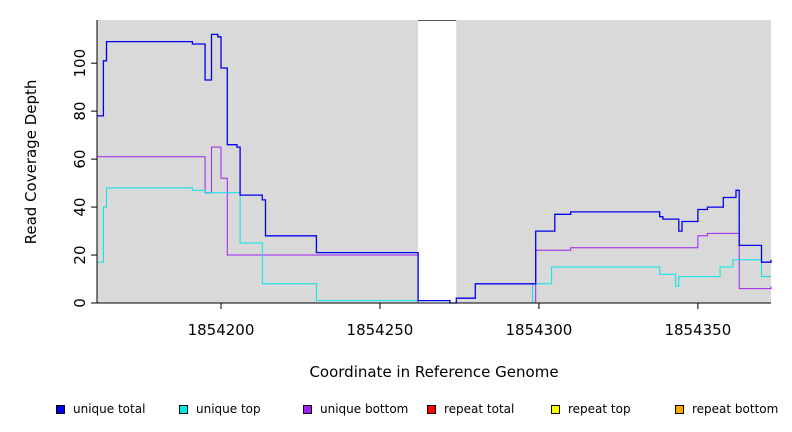 The height and width of the screenshot is (432, 792). I want to click on legend-item-unique-top: unique top, so click(220, 409).